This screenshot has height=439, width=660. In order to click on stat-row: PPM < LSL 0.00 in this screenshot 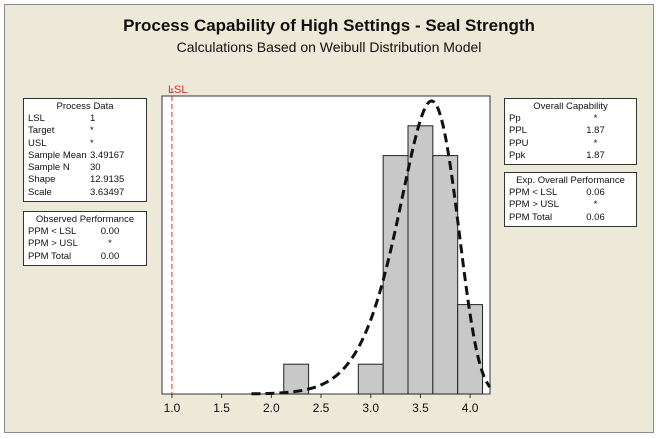, I will do `click(85, 232)`.